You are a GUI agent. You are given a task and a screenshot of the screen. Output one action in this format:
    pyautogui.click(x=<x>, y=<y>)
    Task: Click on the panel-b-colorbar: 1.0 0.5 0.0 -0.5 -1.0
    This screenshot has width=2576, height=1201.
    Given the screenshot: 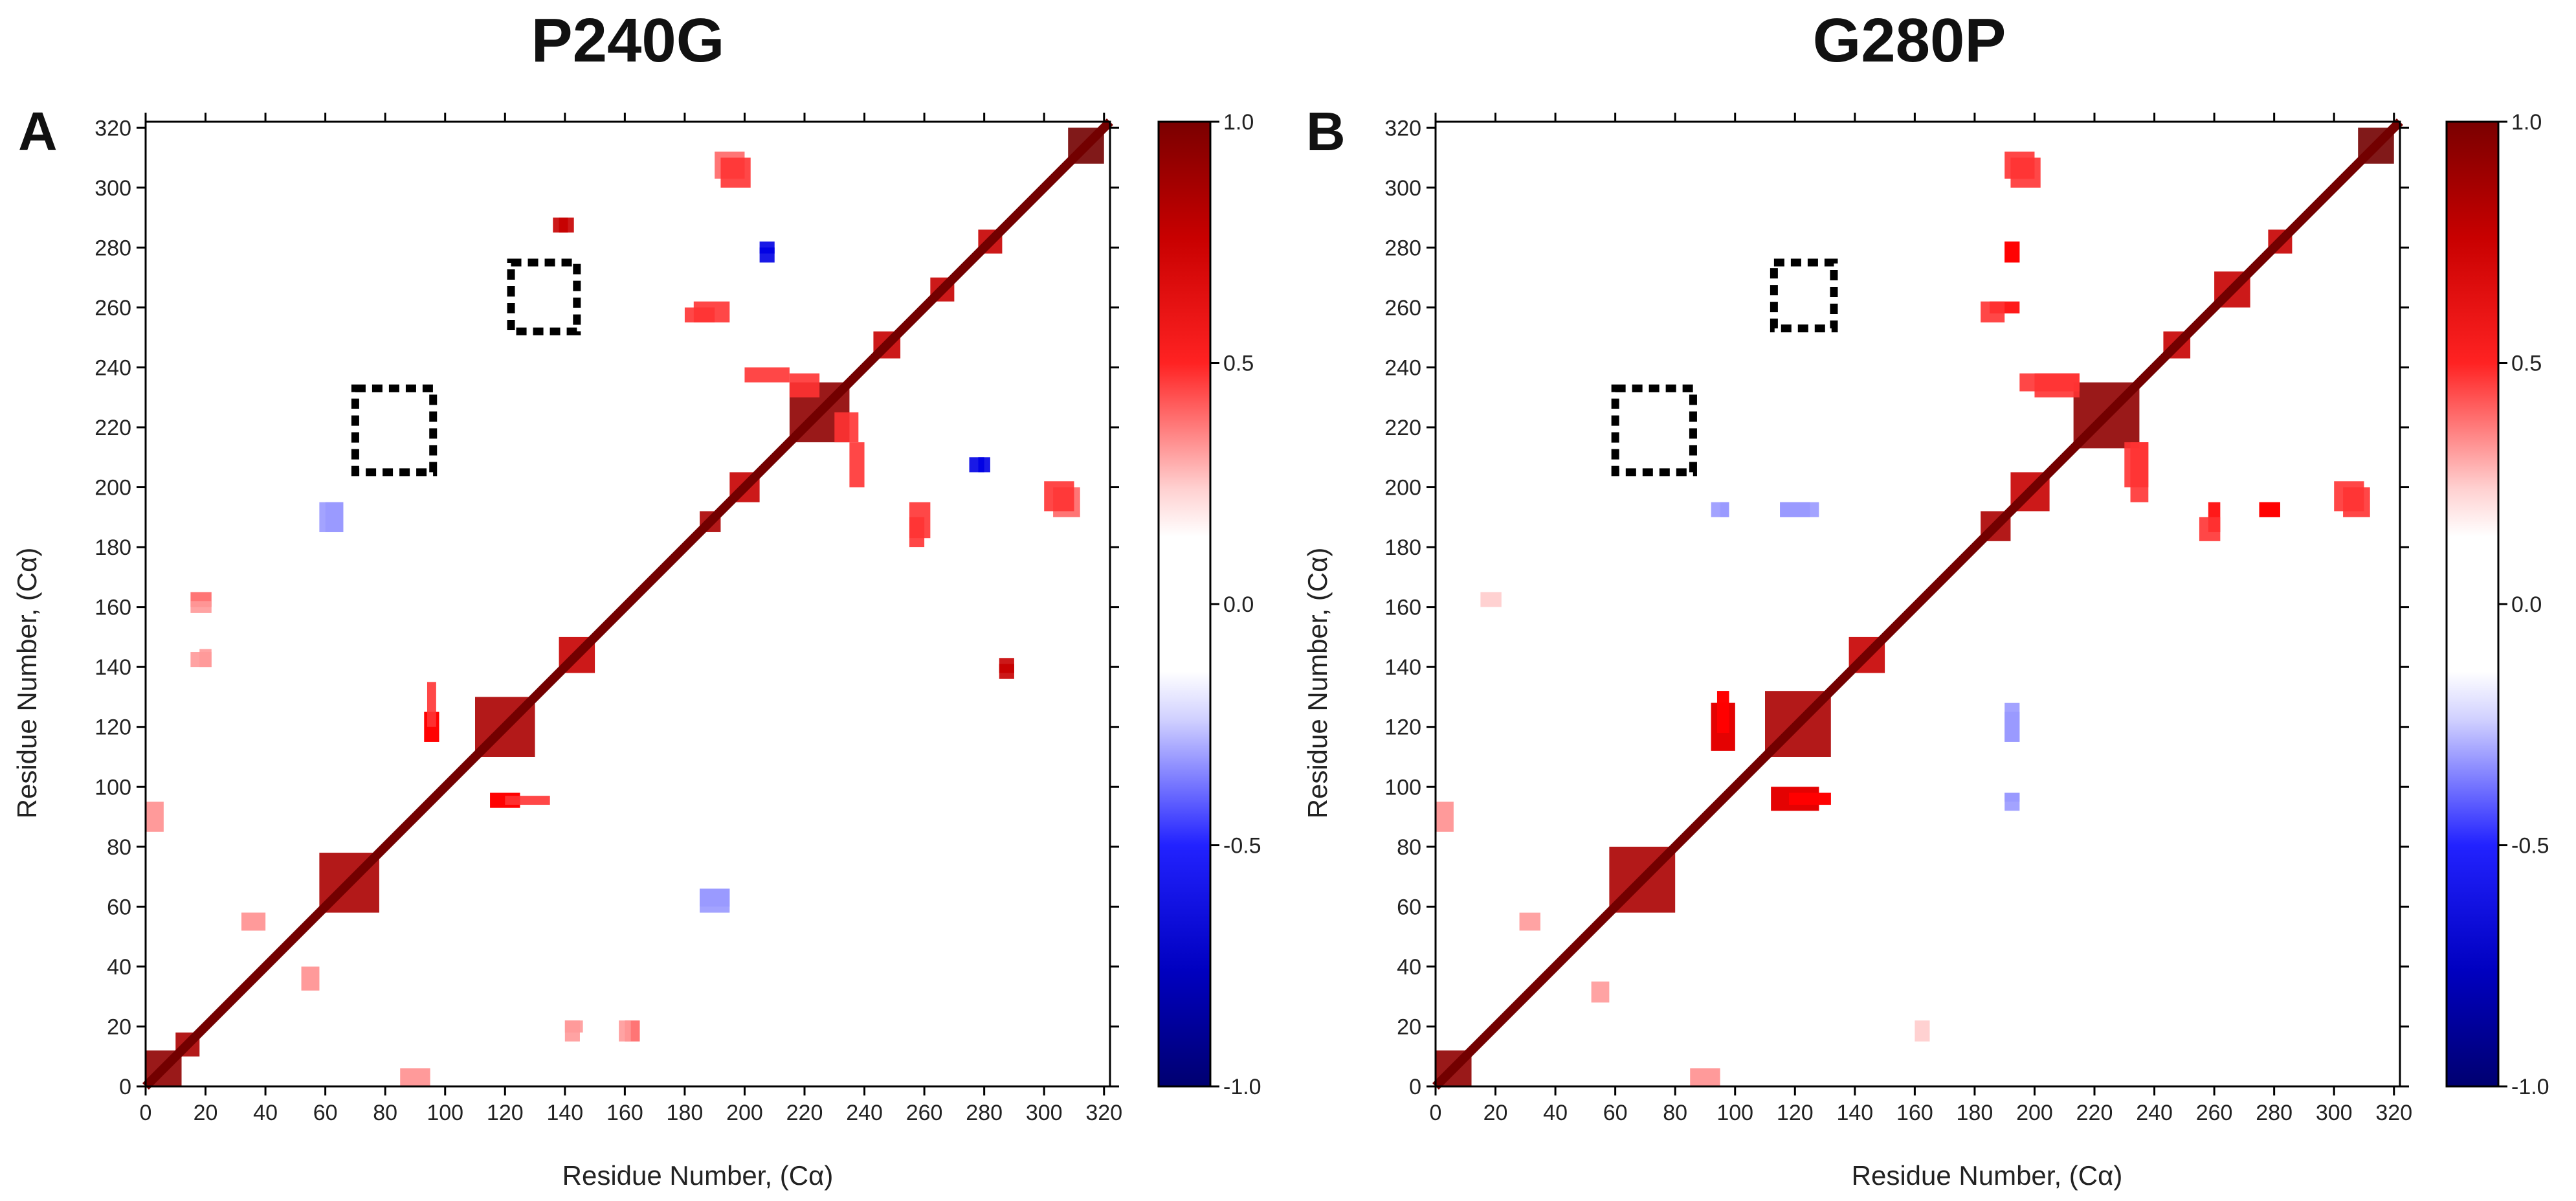 What is the action you would take?
    pyautogui.click(x=2497, y=604)
    